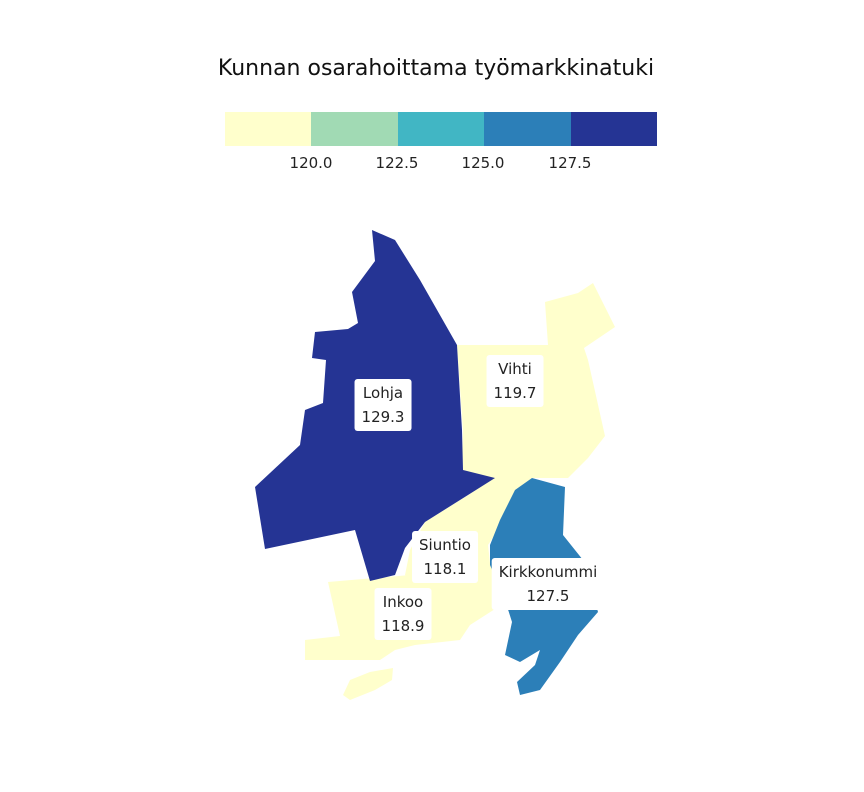 The image size is (864, 792). I want to click on label-name: Siuntio, so click(445, 545).